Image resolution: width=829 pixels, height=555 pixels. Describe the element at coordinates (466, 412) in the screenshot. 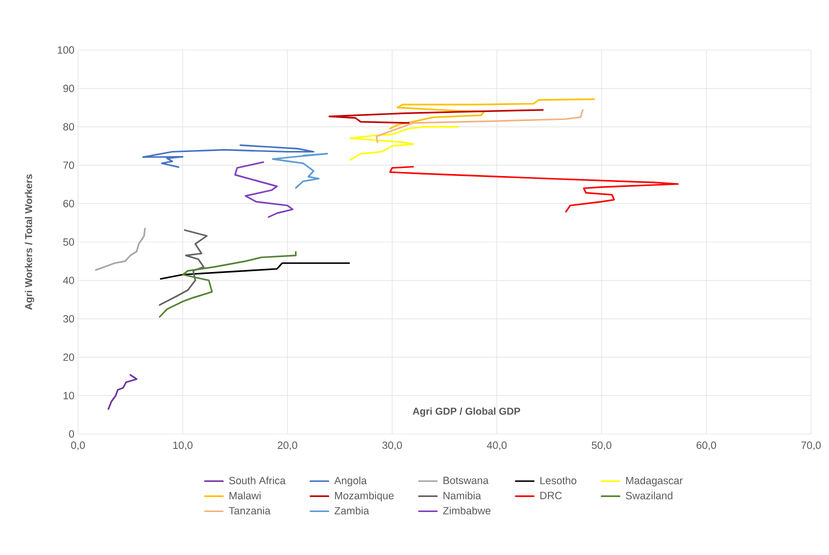

I see `x-axis-title: Agri GDP / Global GDP` at that location.